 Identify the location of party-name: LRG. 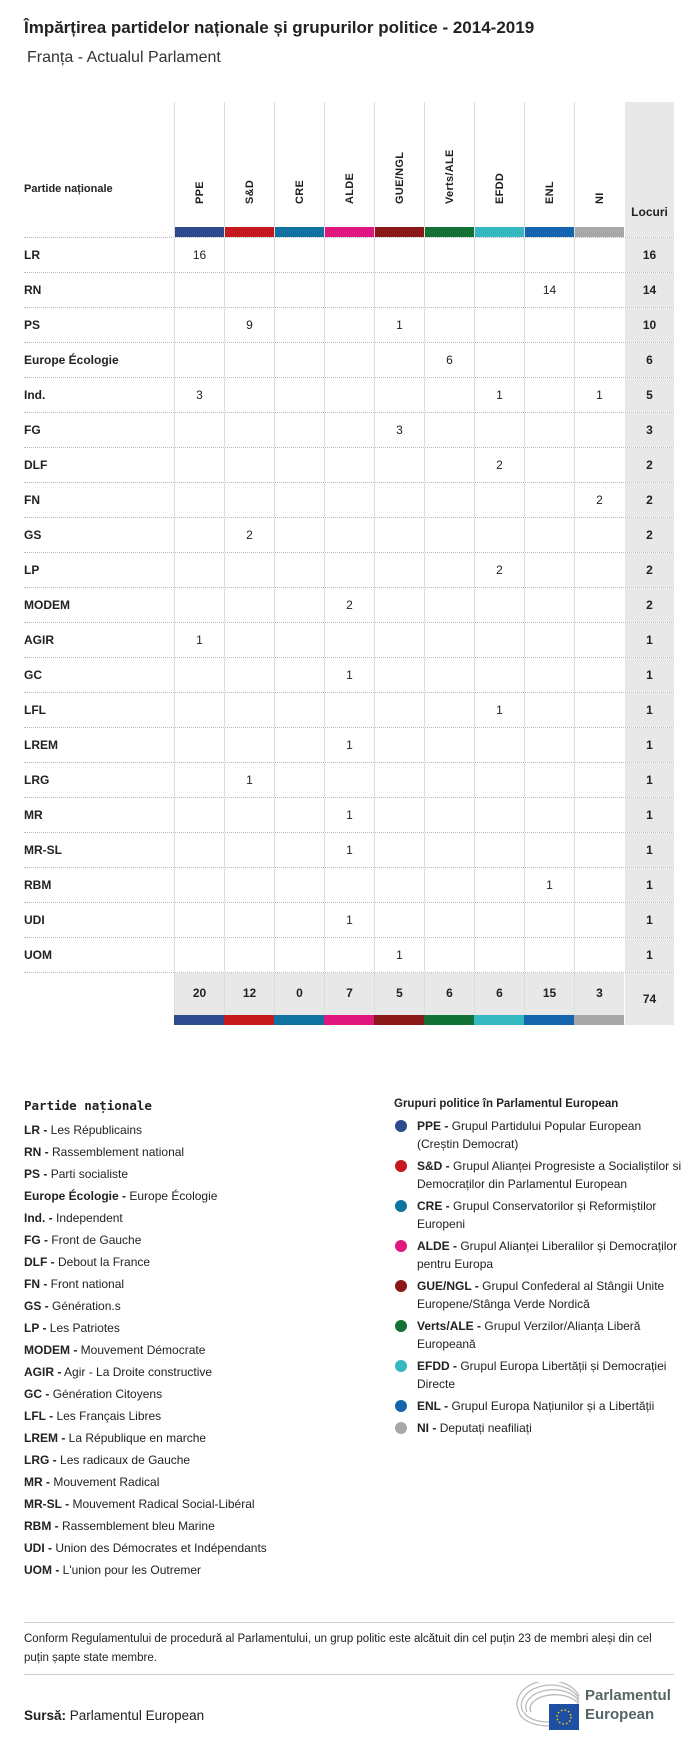
(37, 780).